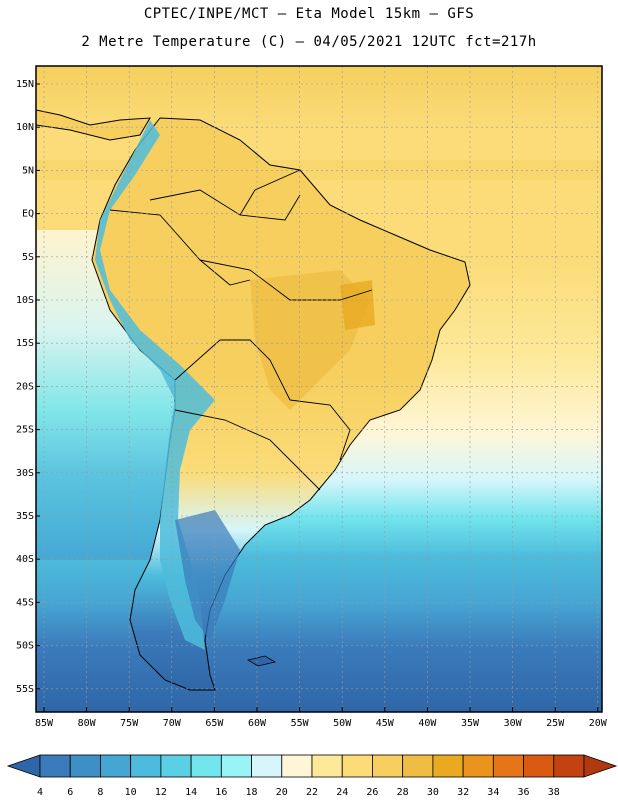  I want to click on colorbar-label: 22, so click(312, 792).